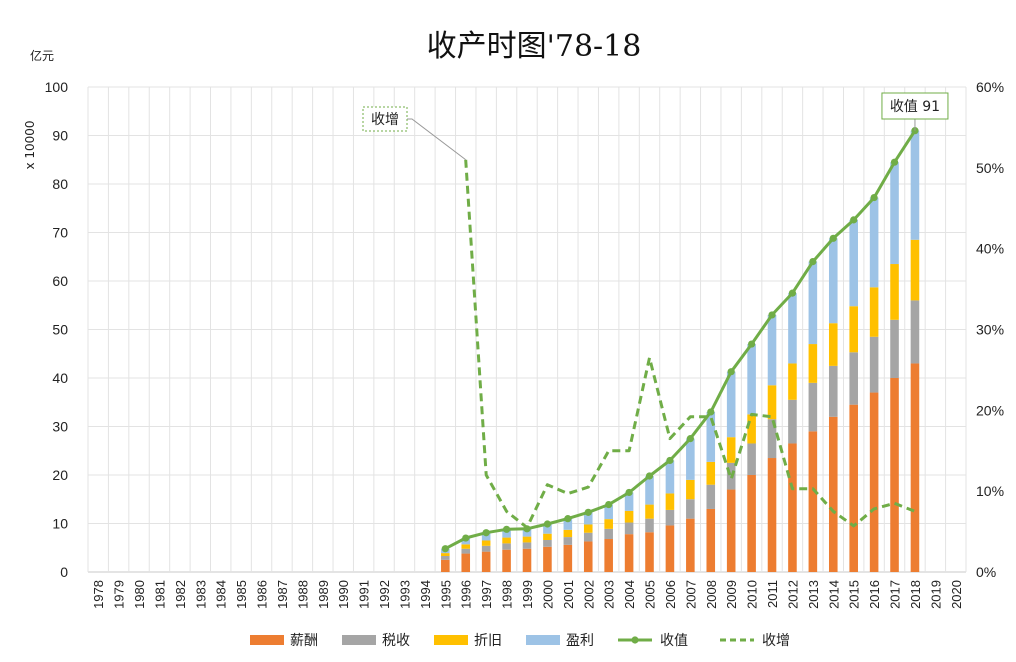 This screenshot has height=662, width=1016. What do you see at coordinates (990, 330) in the screenshot?
I see `y2-tick-label: 30%` at bounding box center [990, 330].